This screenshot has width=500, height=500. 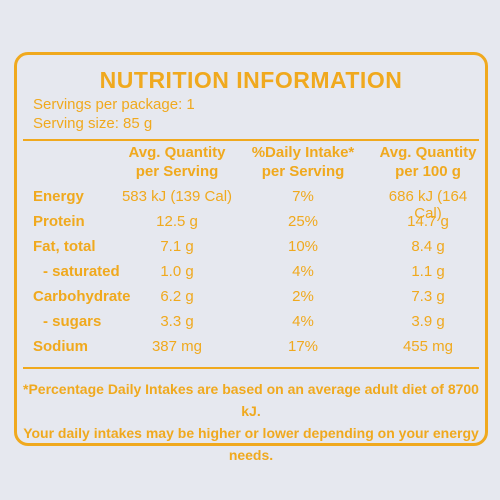 What do you see at coordinates (428, 246) in the screenshot?
I see `per-100g-value: 8.4 g` at bounding box center [428, 246].